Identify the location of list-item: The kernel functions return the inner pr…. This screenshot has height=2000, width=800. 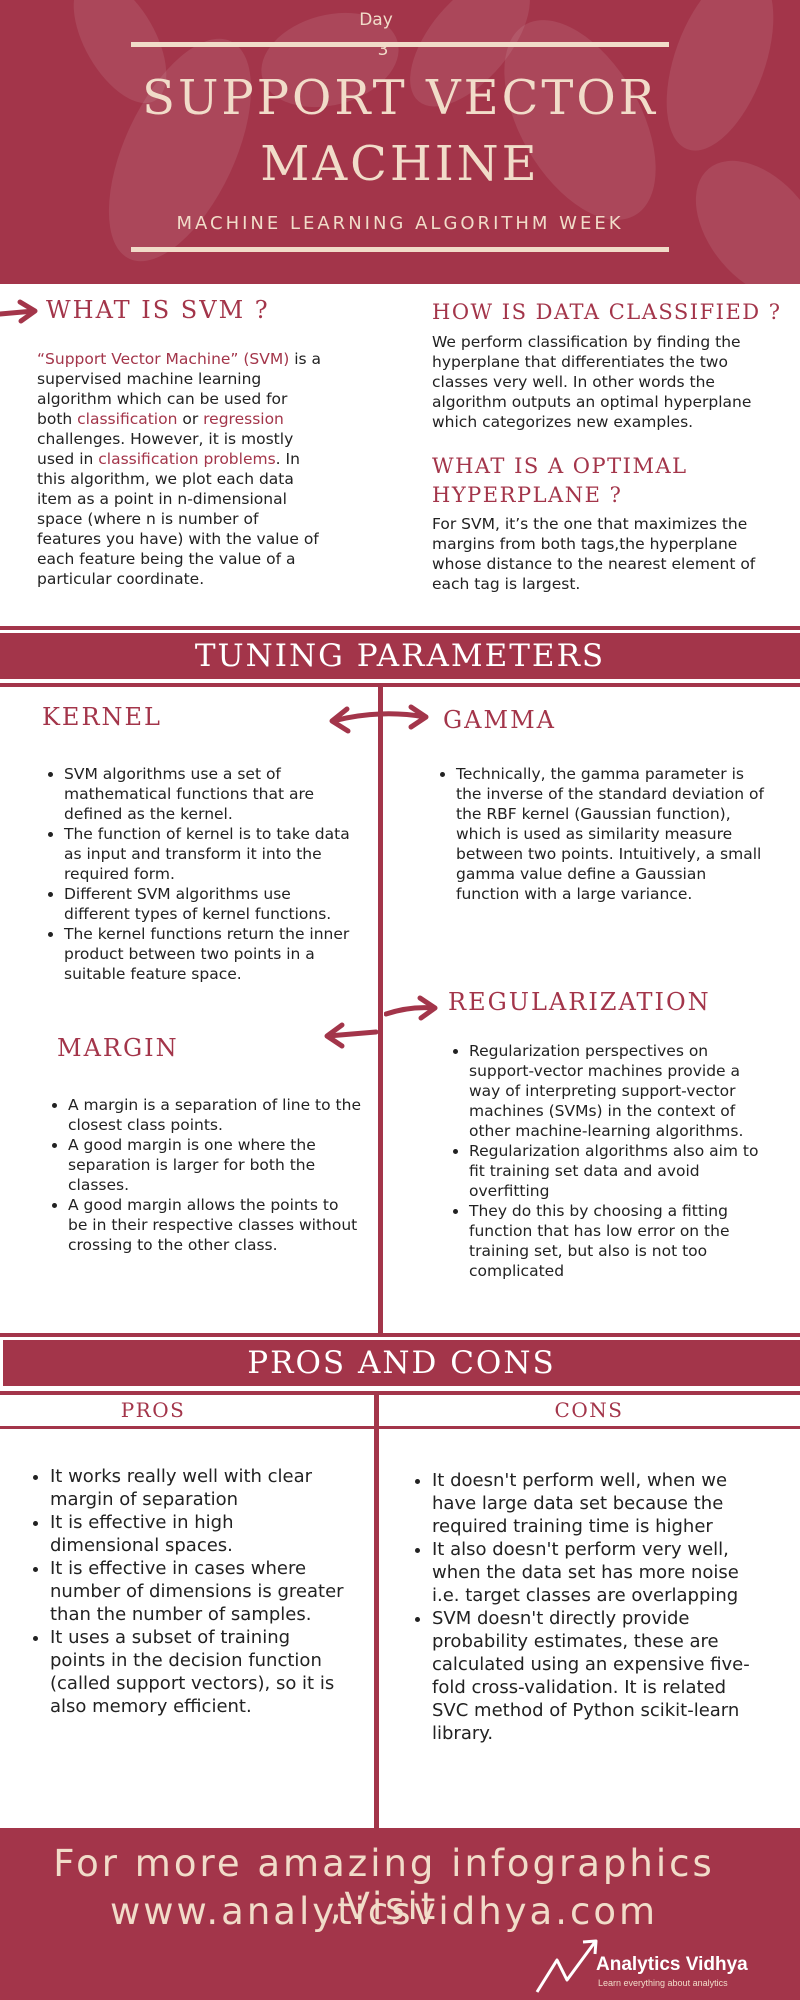
(211, 954).